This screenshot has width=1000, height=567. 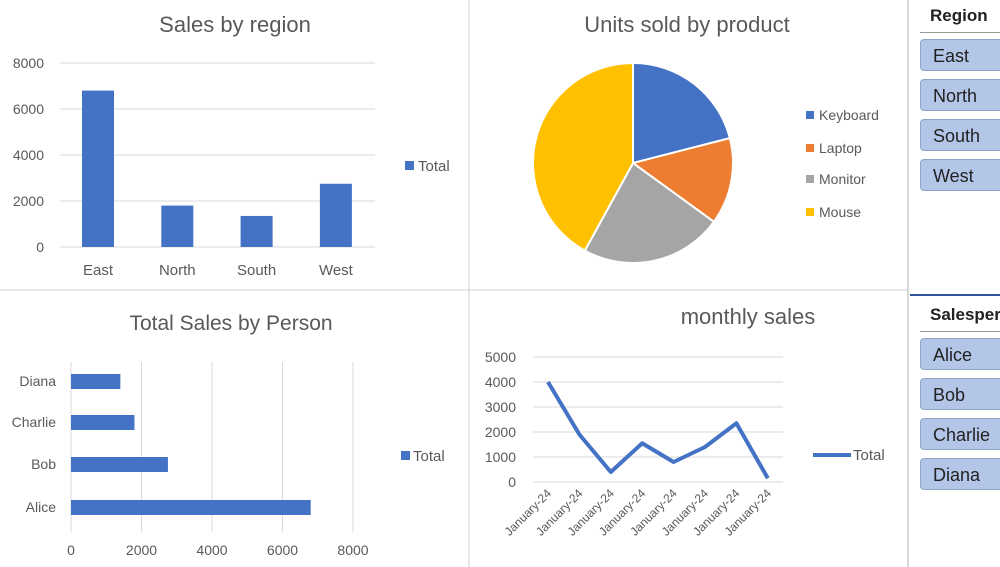 I want to click on slicer-item-bob: Bob, so click(x=960, y=394).